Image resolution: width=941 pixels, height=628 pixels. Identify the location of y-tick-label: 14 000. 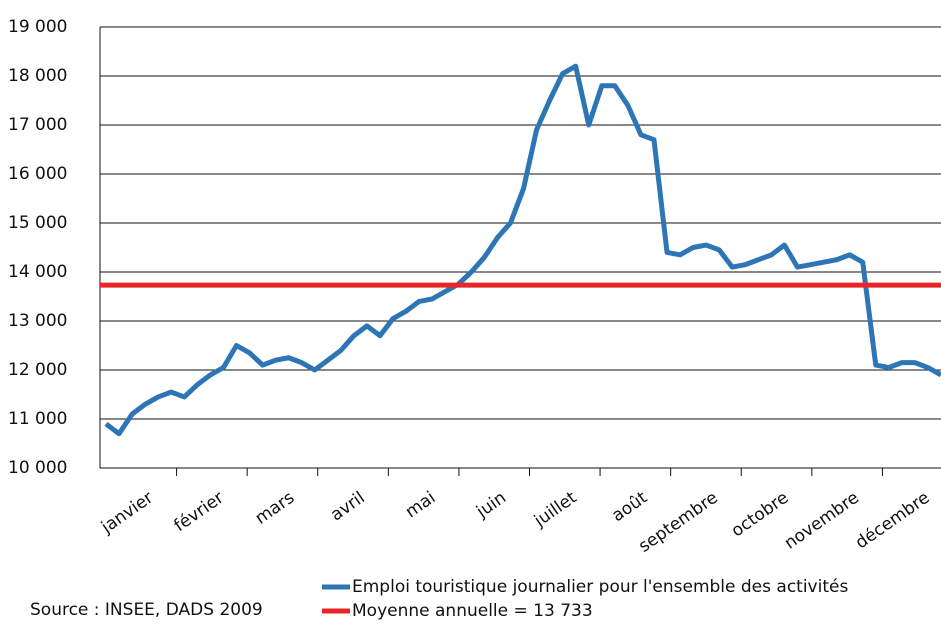
(37, 272).